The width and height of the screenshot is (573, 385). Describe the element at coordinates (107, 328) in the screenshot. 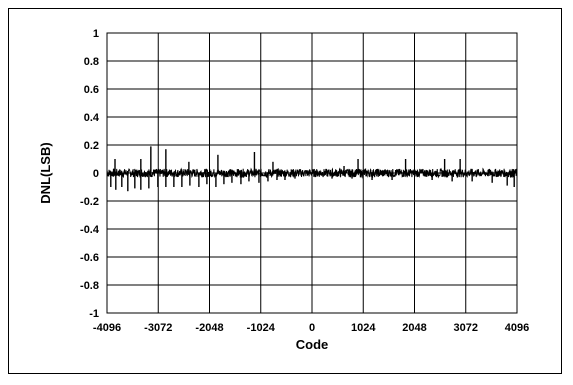

I see `x-tick-label: -4096` at that location.